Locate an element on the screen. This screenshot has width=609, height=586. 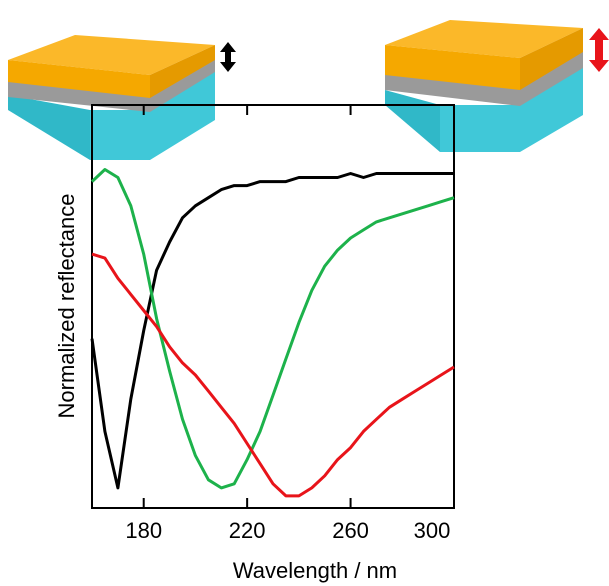
sample-illustration-right is located at coordinates (484, 86).